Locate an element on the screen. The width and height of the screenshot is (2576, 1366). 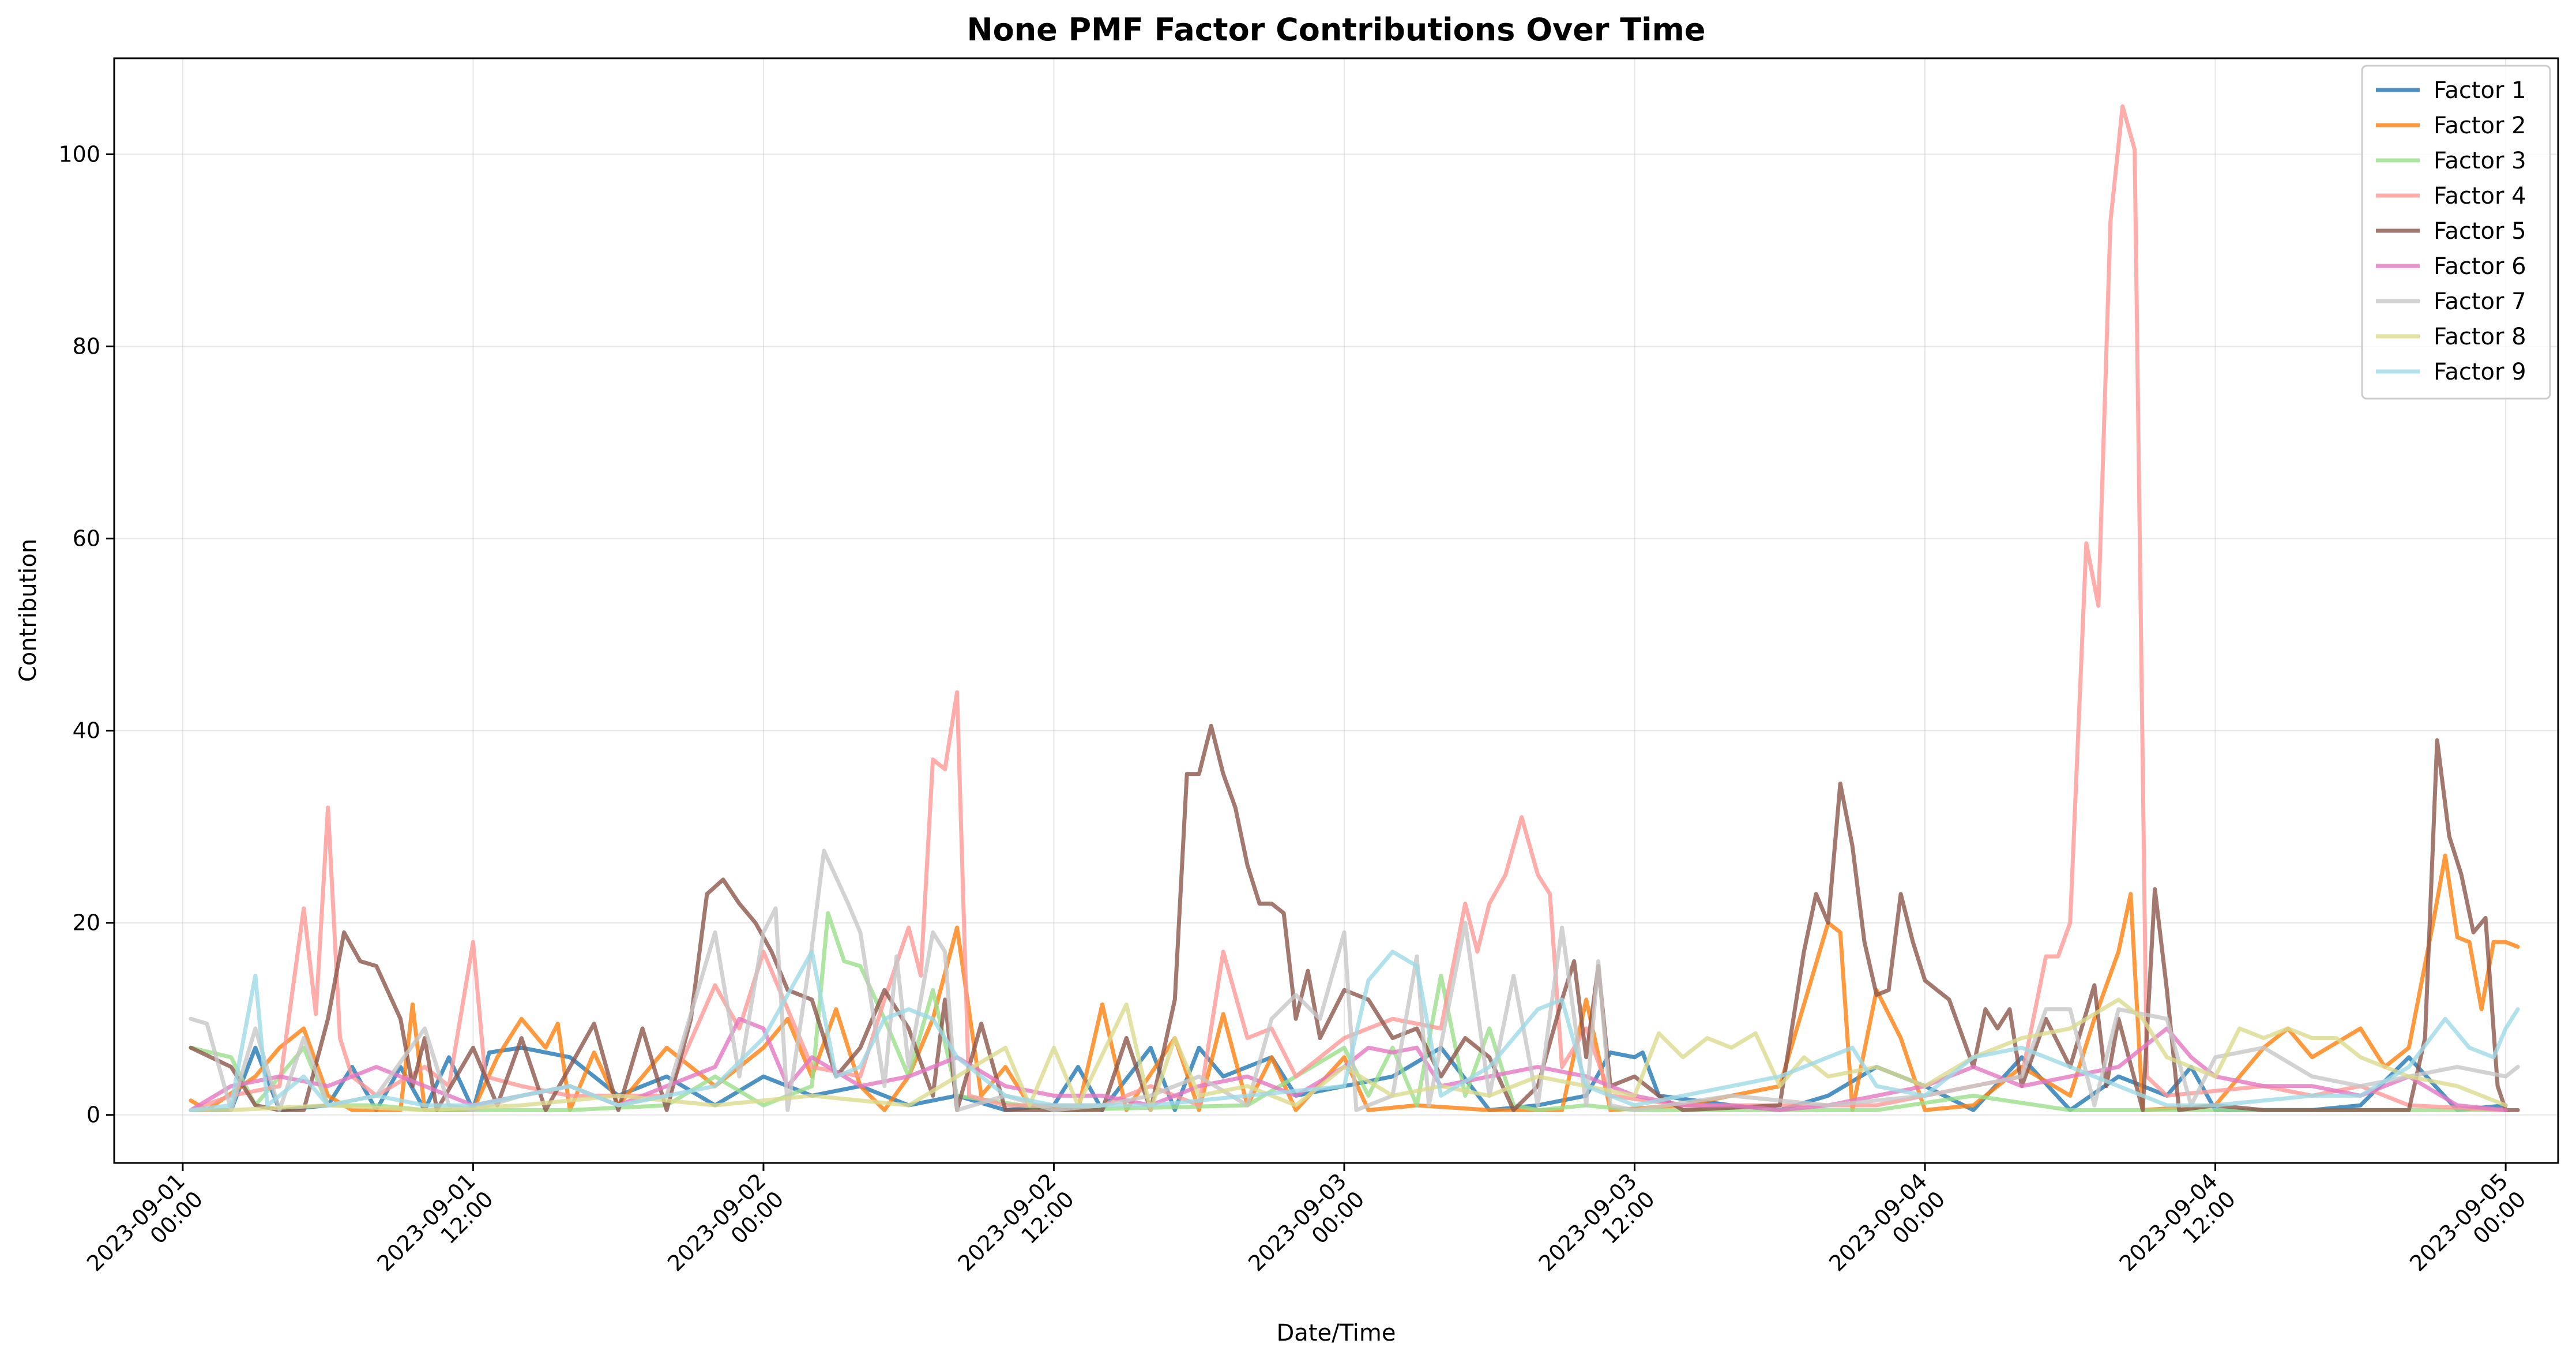
y-tick-label: 80 is located at coordinates (86, 346).